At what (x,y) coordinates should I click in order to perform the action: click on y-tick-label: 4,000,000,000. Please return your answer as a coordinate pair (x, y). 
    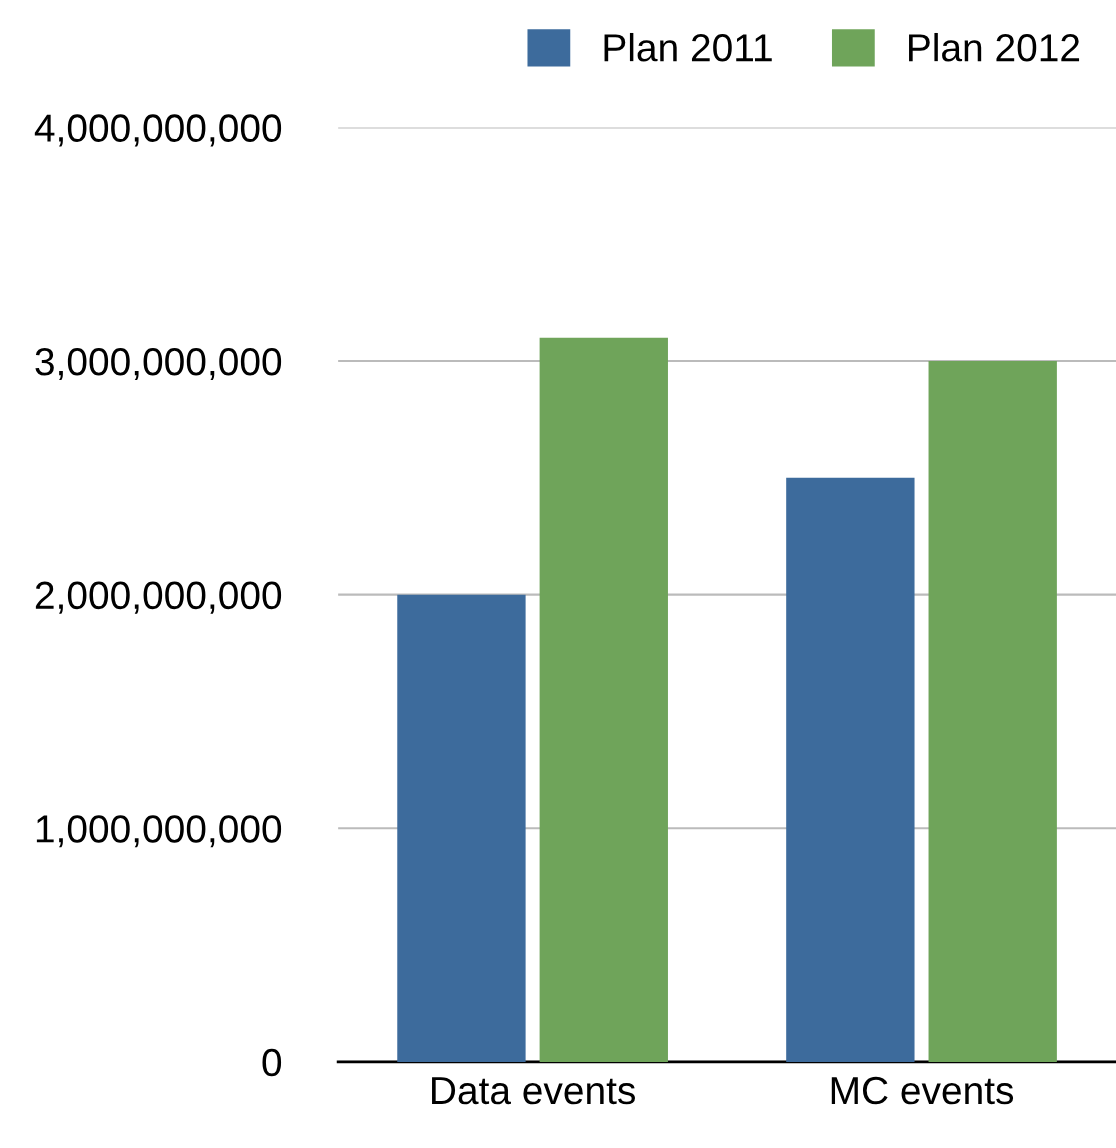
    Looking at the image, I should click on (158, 130).